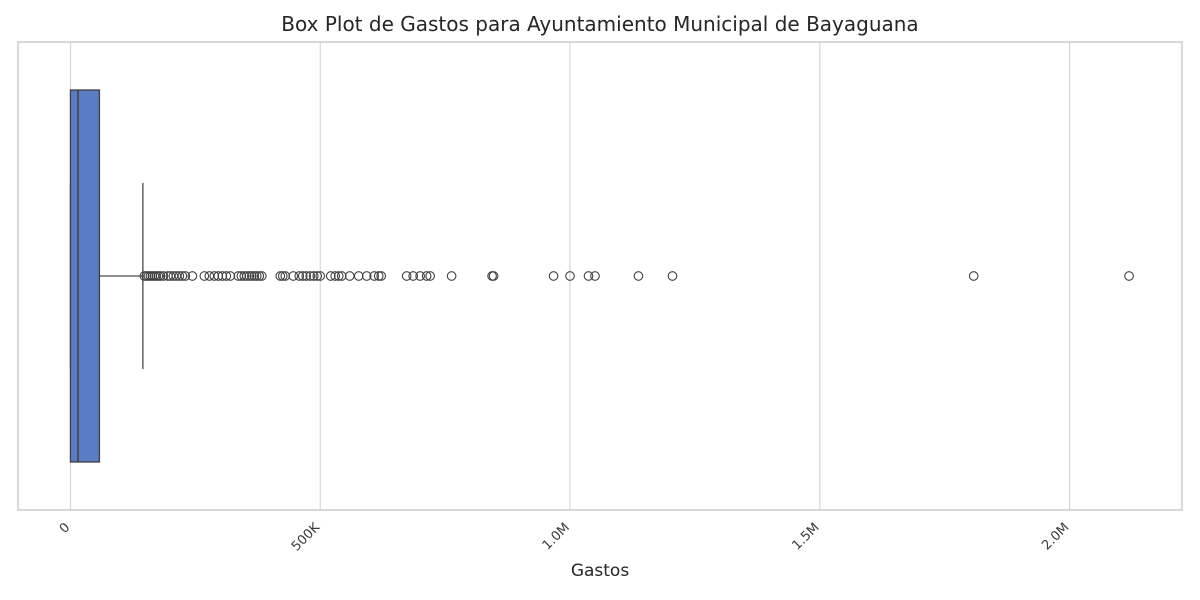  Describe the element at coordinates (65, 528) in the screenshot. I see `x-tick-label: 0` at that location.